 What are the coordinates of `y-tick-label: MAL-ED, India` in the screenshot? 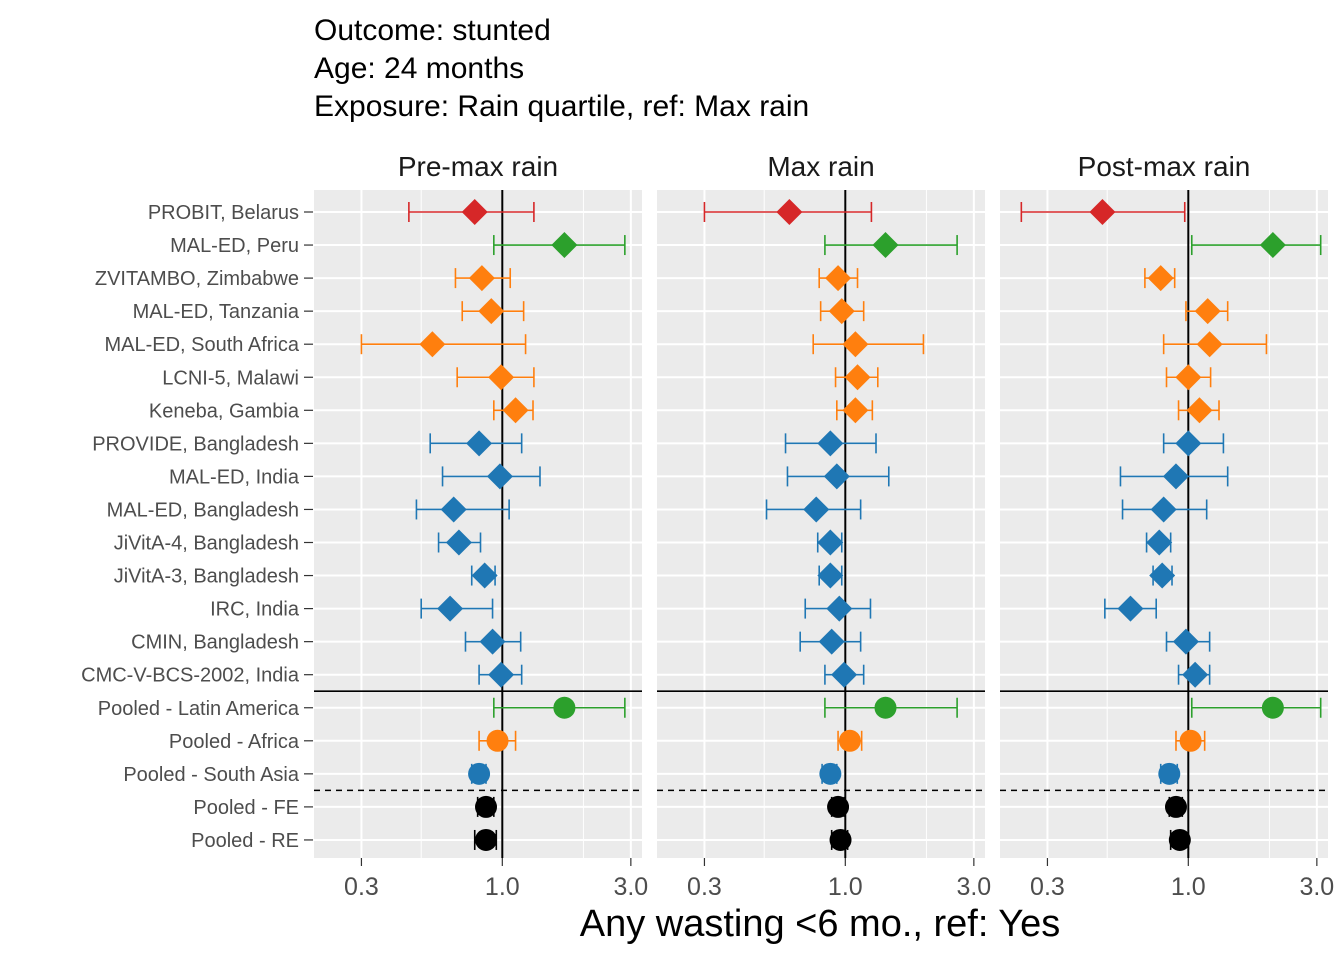 It's located at (234, 477).